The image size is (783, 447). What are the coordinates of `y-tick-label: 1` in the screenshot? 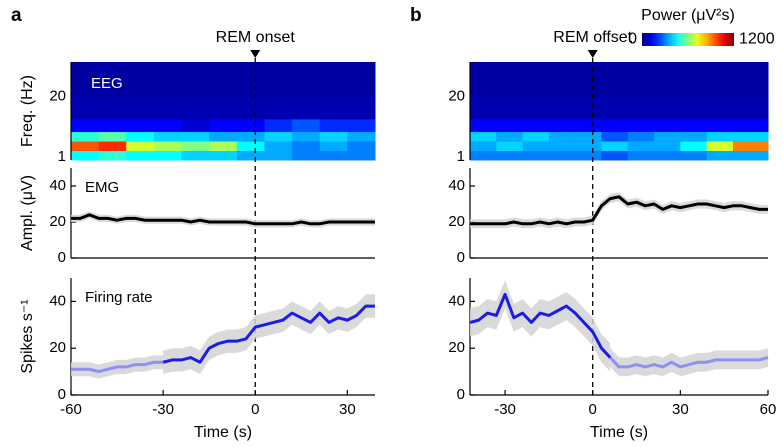 It's located at (62, 156).